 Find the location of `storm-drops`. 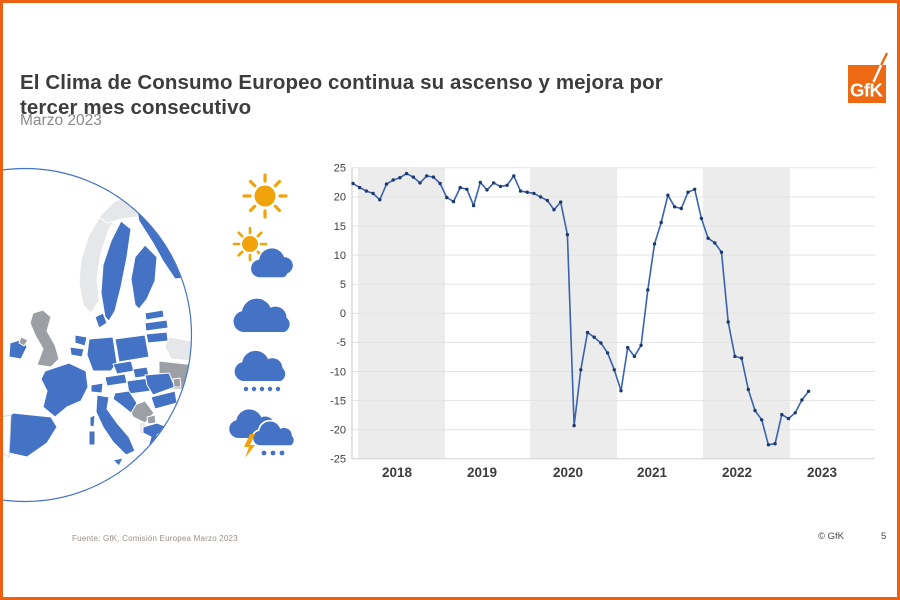

storm-drops is located at coordinates (273, 453).